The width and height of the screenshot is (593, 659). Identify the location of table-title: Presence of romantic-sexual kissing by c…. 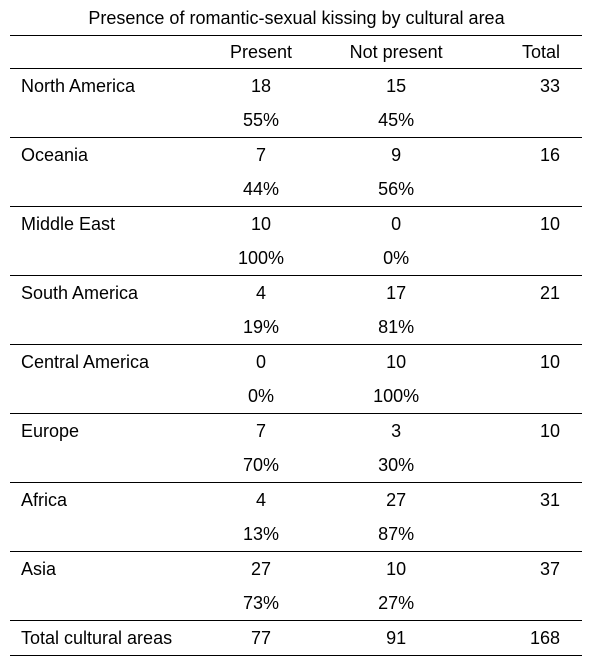
(296, 18).